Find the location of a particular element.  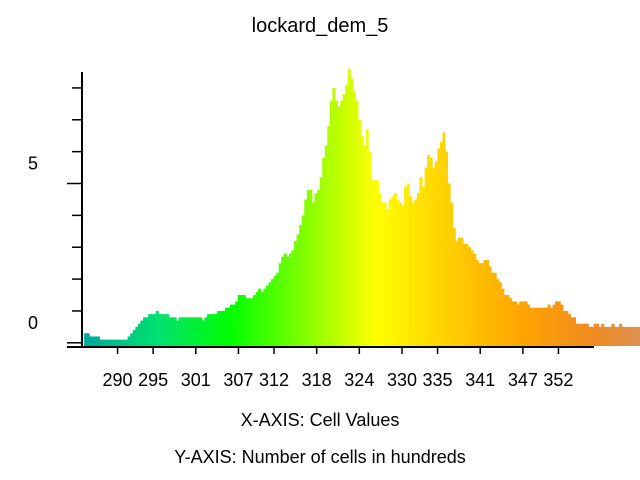

x-tick-label: 352 is located at coordinates (558, 380).